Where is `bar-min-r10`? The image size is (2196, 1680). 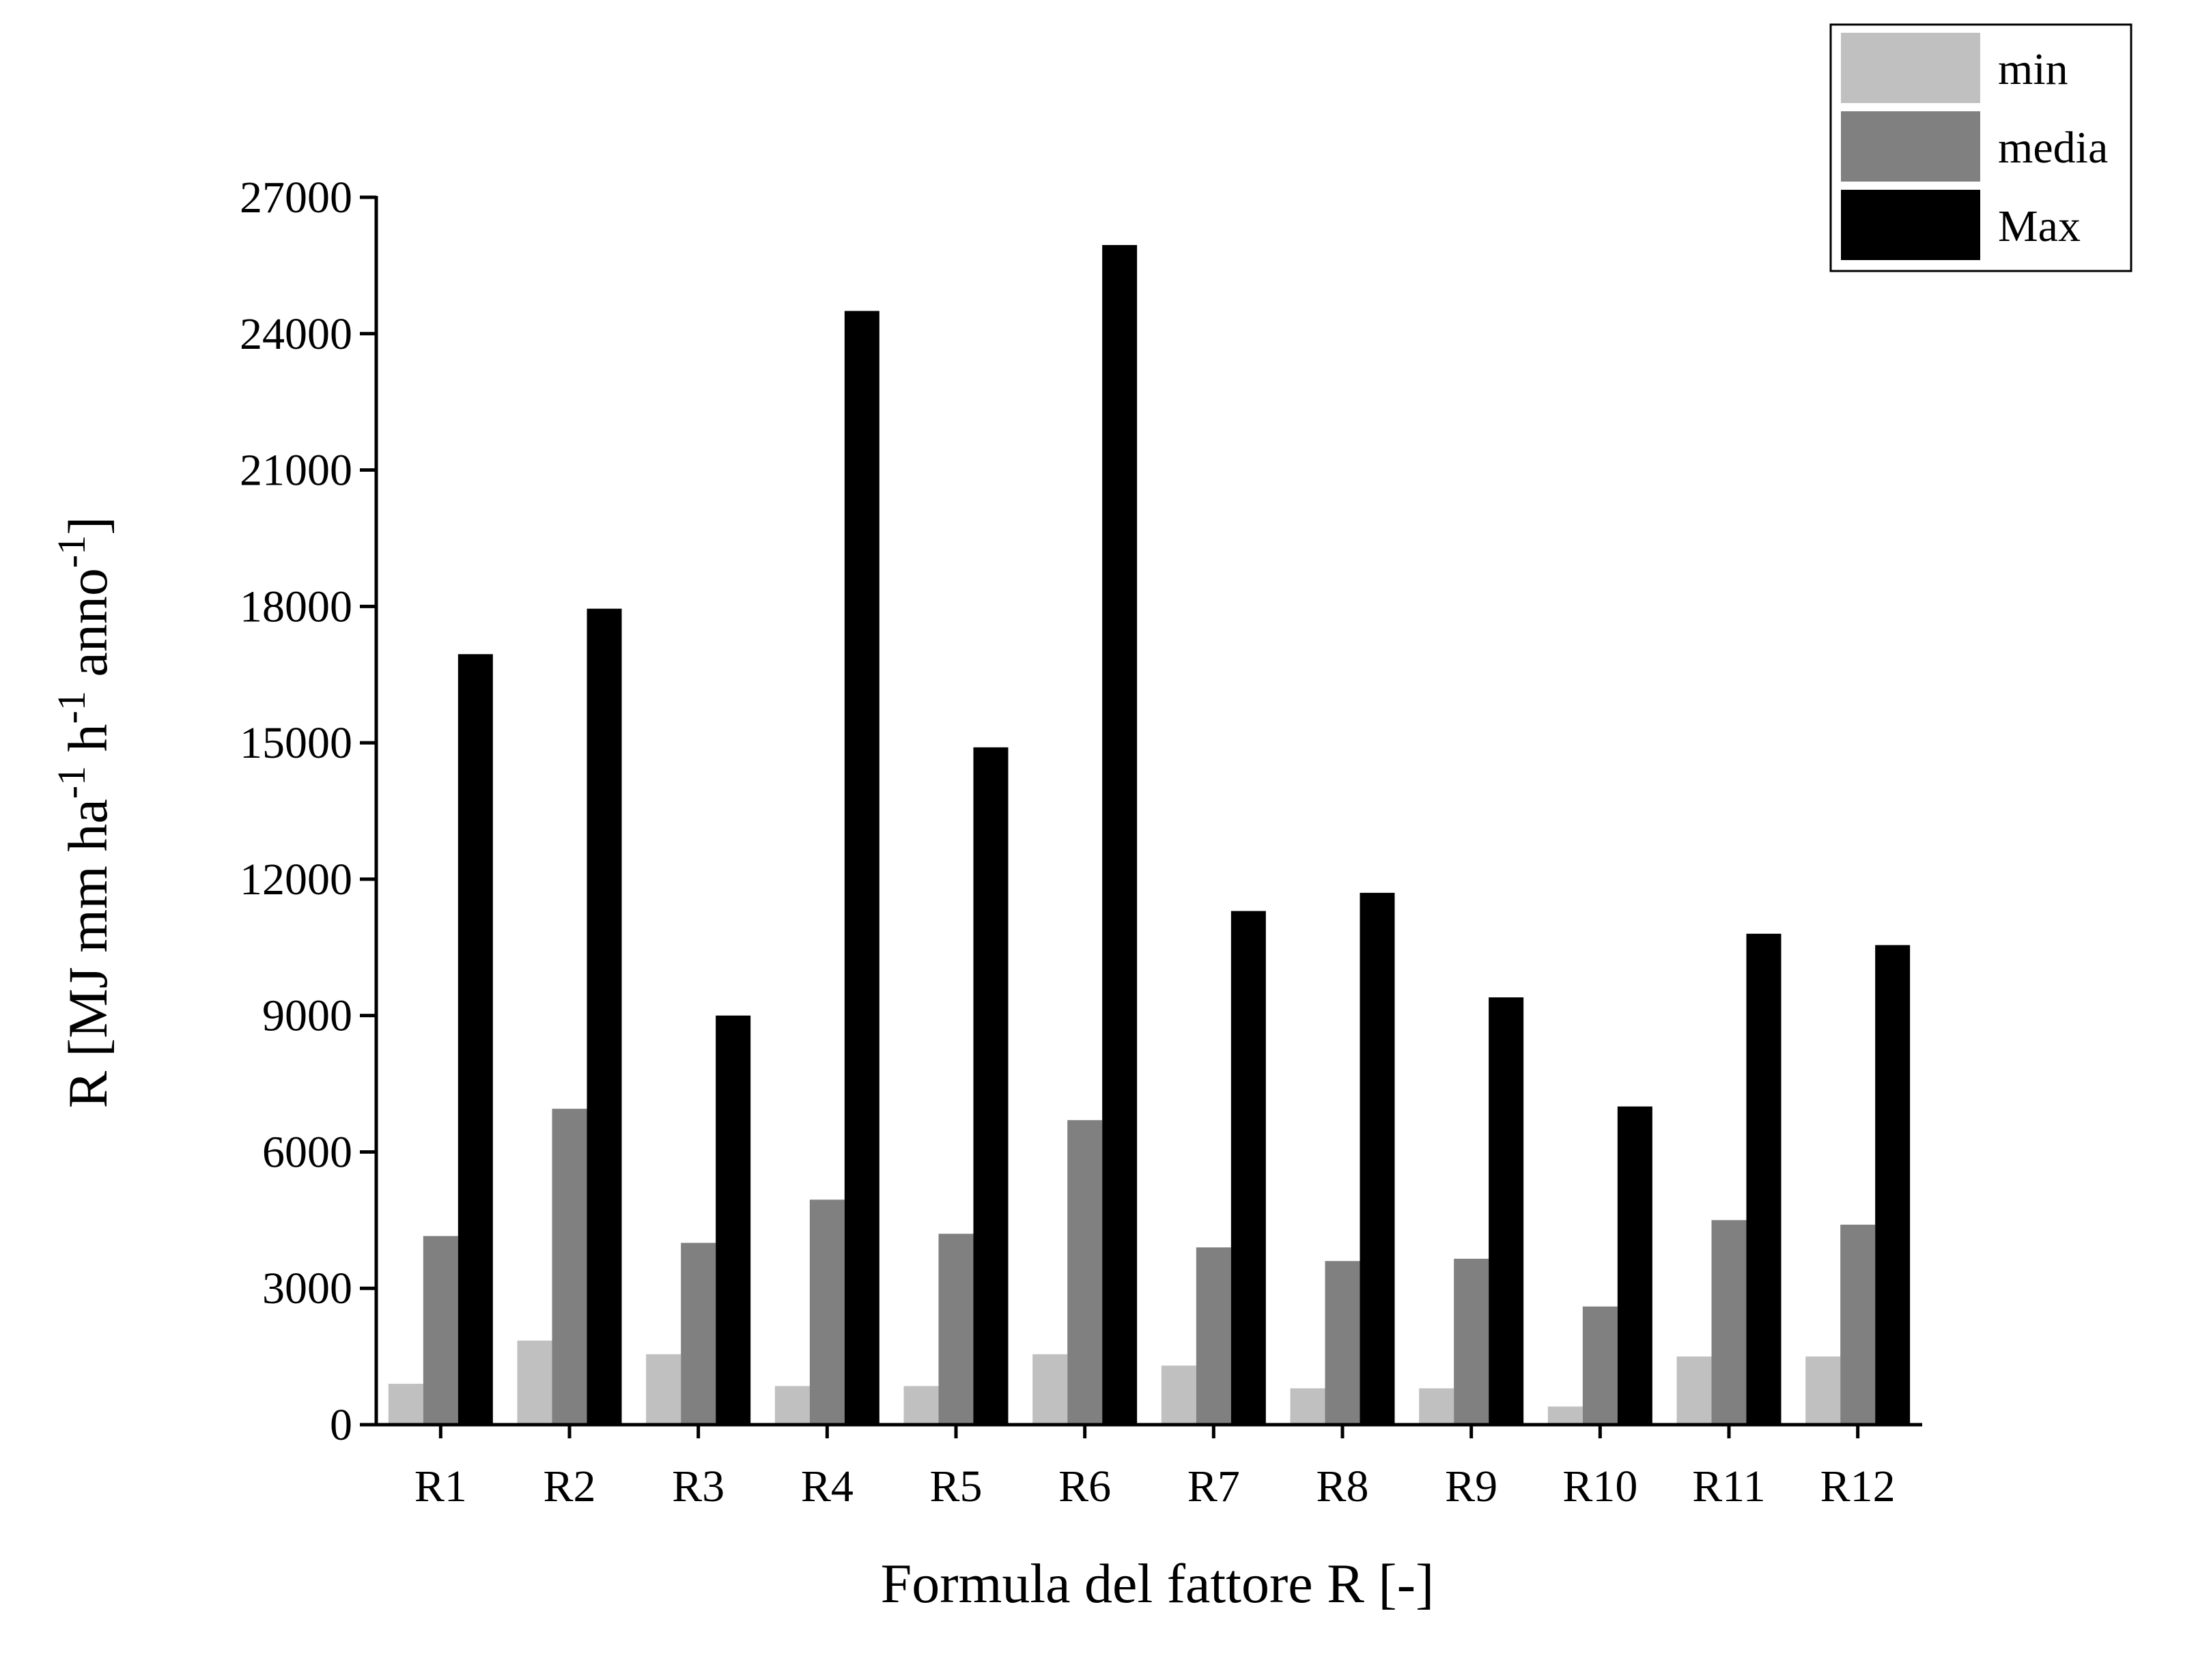
bar-min-r10 is located at coordinates (1565, 1415).